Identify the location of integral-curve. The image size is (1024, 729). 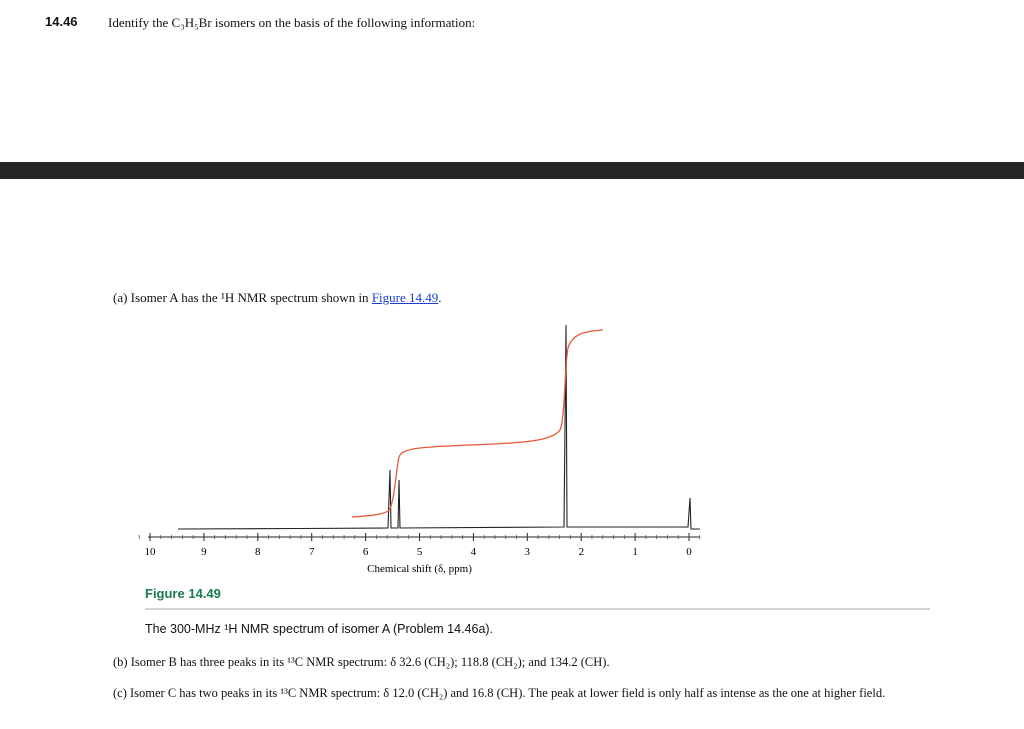
(477, 423).